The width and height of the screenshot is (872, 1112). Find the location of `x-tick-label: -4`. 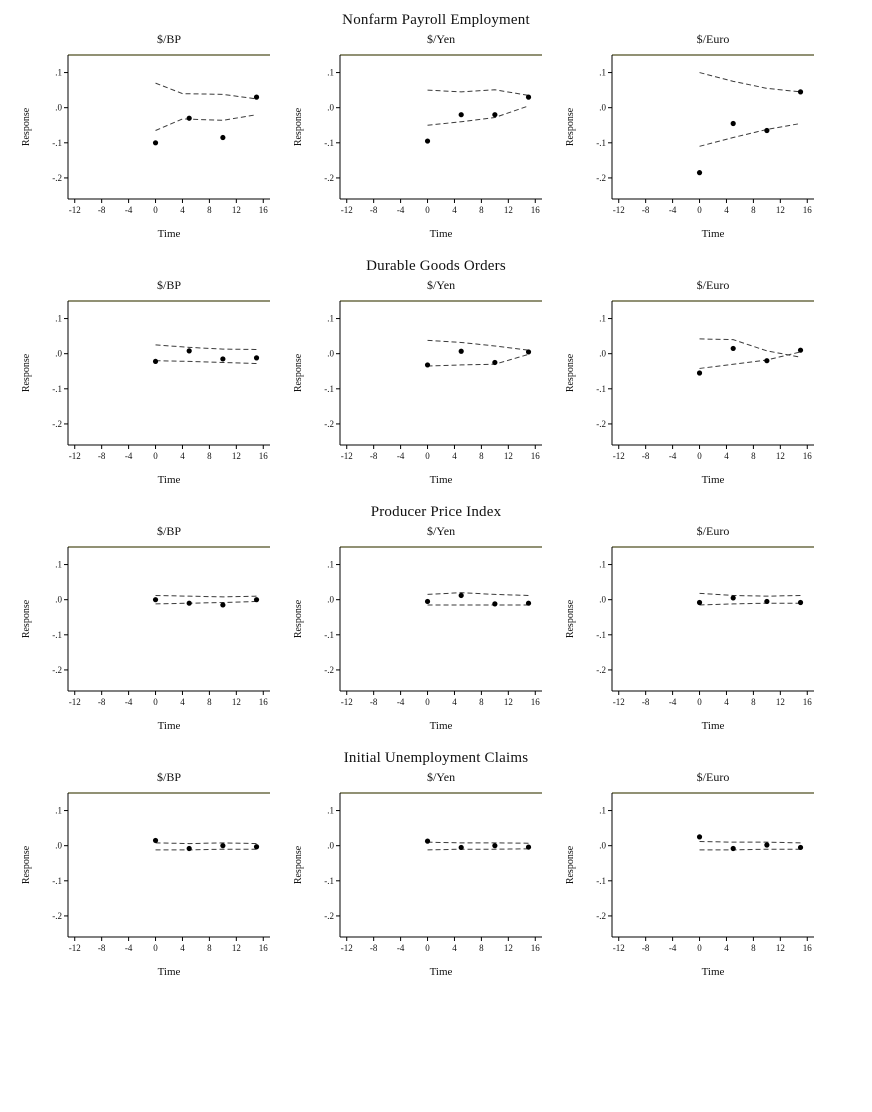

x-tick-label: -4 is located at coordinates (129, 456).